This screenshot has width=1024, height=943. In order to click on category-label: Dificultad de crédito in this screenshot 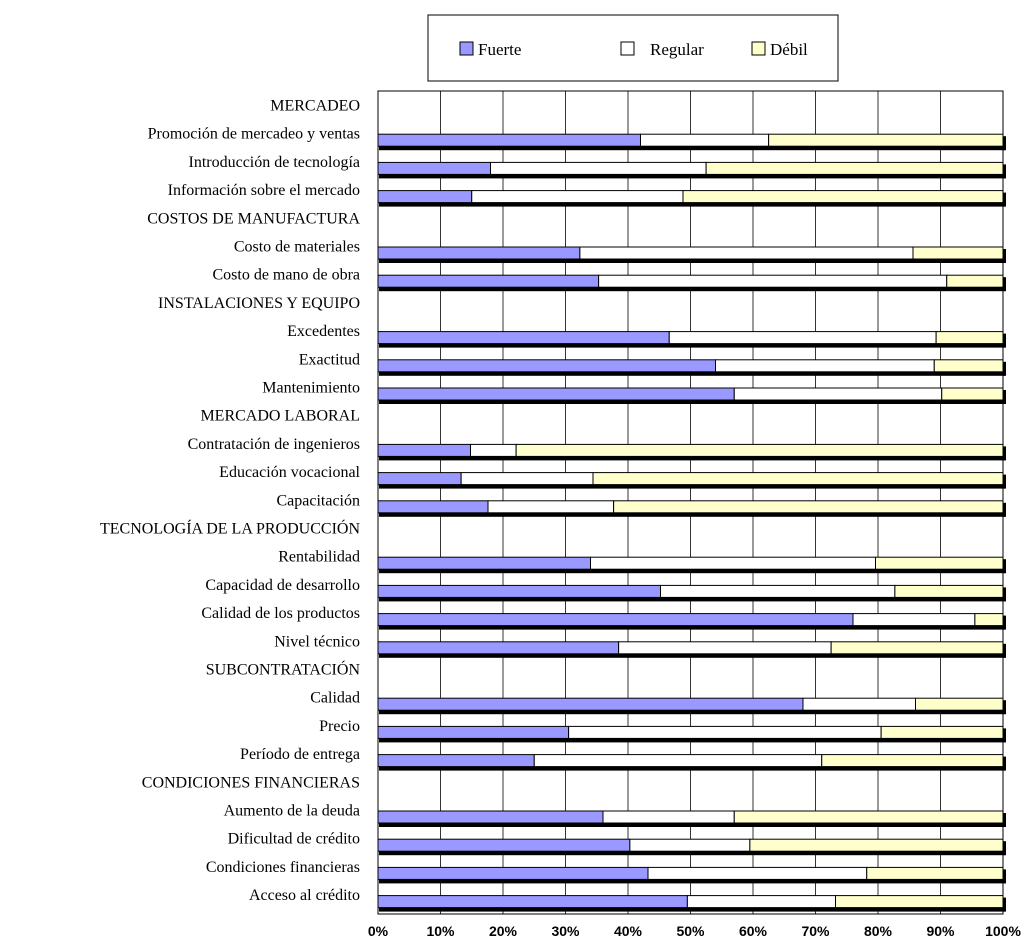, I will do `click(294, 839)`.